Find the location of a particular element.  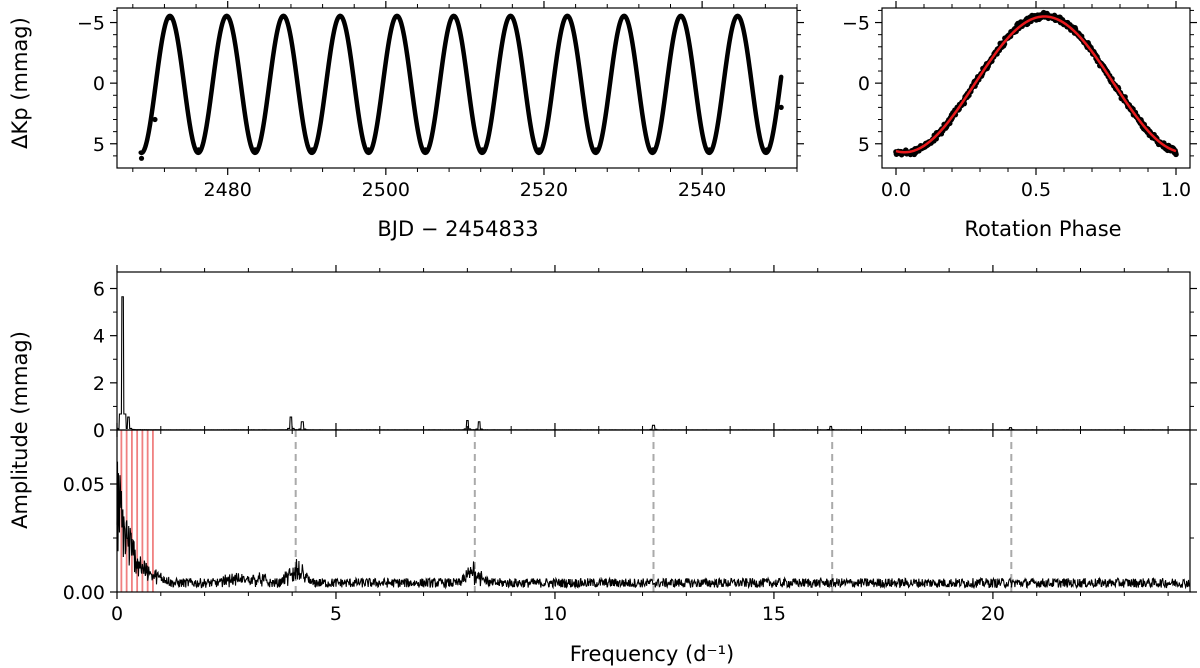

light-curve-series is located at coordinates (461, 84).